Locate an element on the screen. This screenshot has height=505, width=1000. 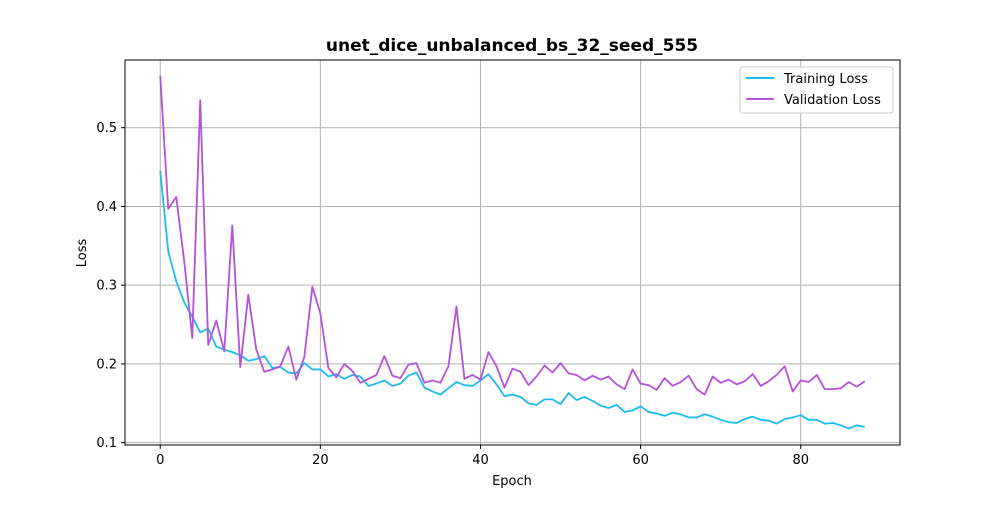
x-tick-label: 20 is located at coordinates (320, 460).